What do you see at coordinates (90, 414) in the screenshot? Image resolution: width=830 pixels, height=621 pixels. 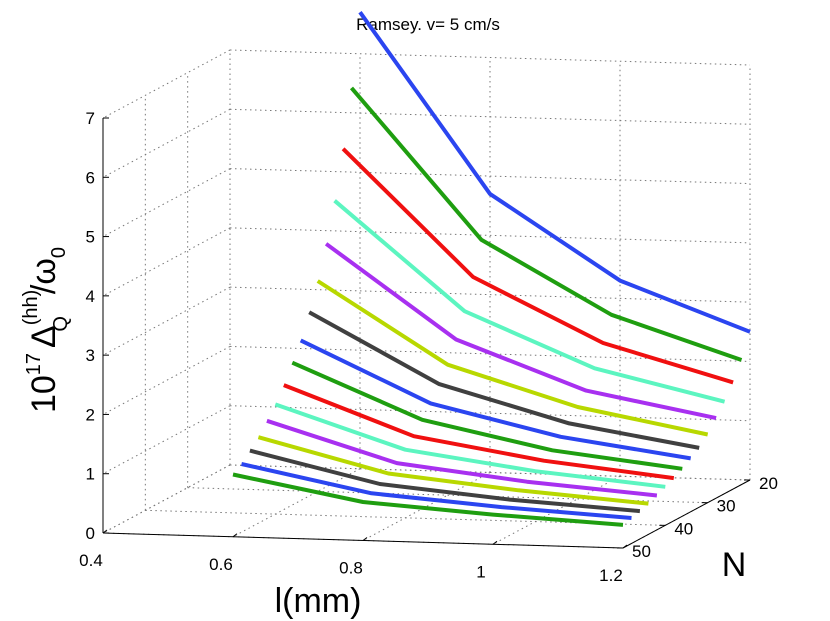 I see `z-tick-label: 2` at bounding box center [90, 414].